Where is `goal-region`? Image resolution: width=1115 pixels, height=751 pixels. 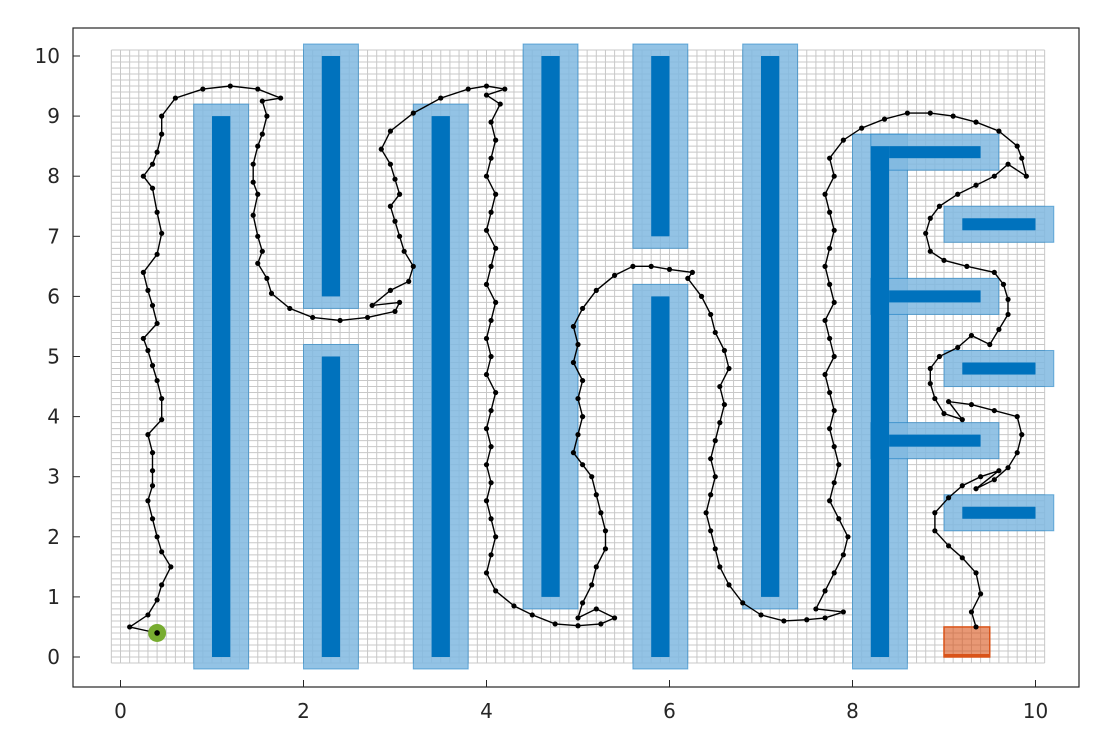 goal-region is located at coordinates (967, 642).